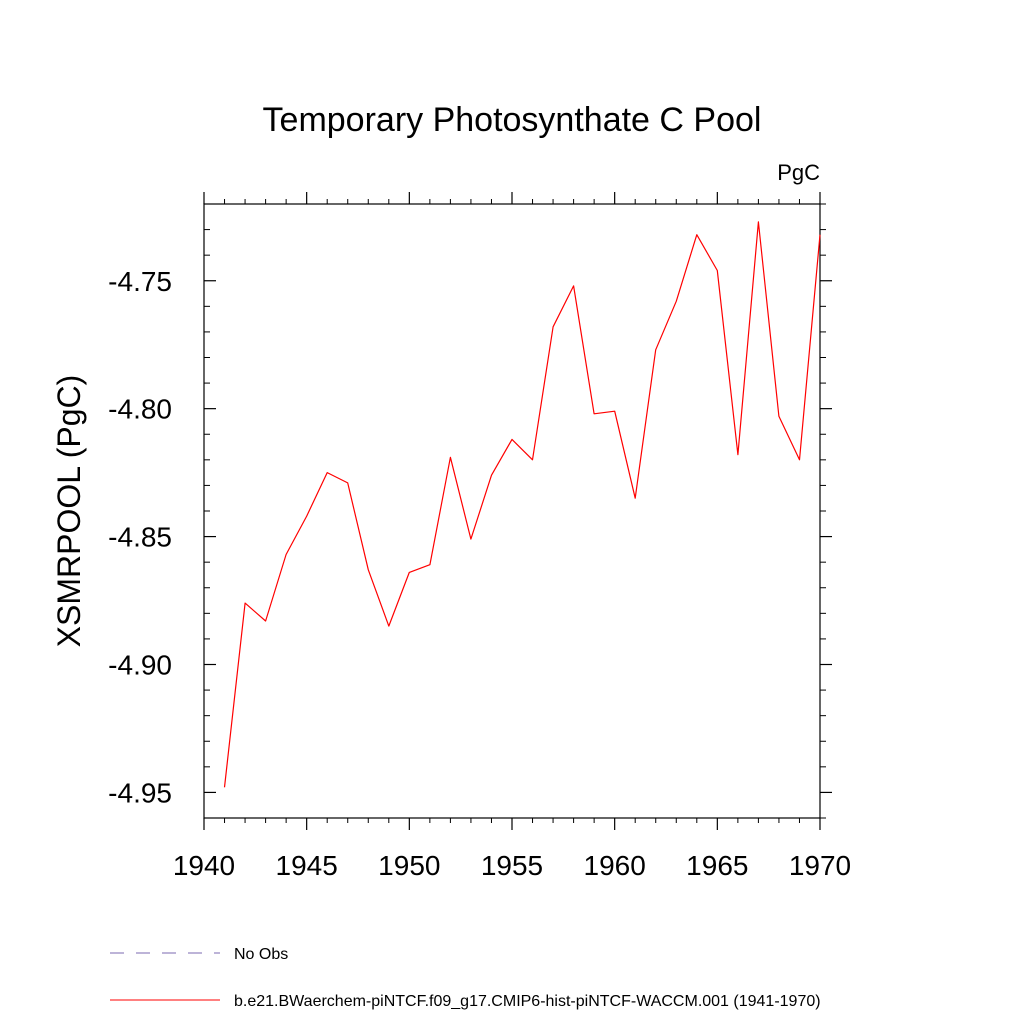 The height and width of the screenshot is (1024, 1024). Describe the element at coordinates (140, 409) in the screenshot. I see `y-tick-label: -4.80` at that location.